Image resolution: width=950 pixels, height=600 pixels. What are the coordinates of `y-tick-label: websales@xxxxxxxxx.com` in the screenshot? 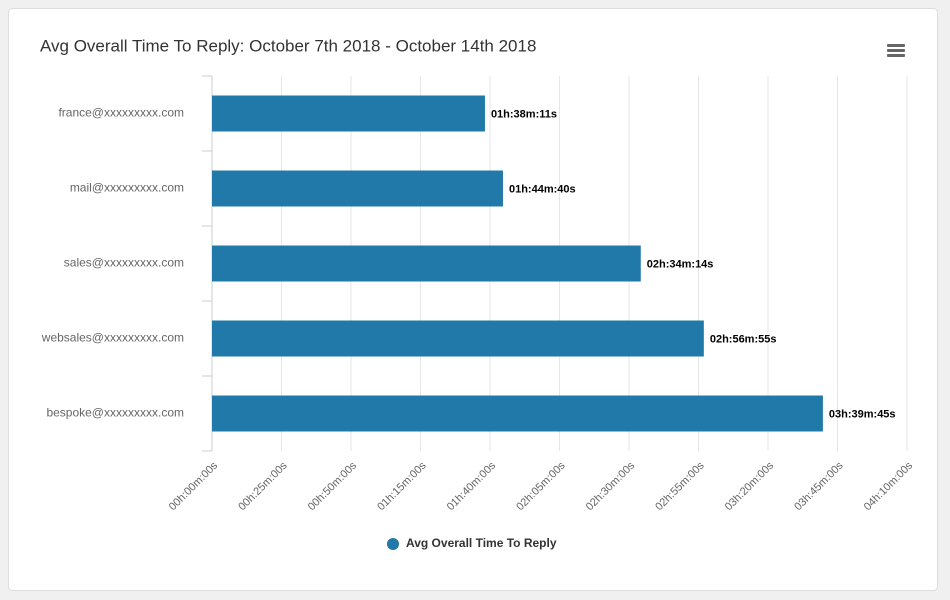 It's located at (112, 338).